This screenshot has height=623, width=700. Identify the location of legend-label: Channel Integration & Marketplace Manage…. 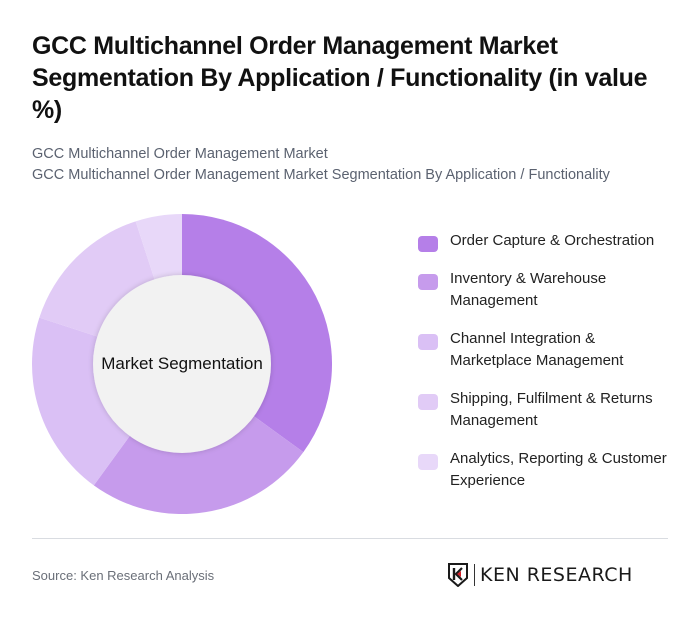
(537, 349).